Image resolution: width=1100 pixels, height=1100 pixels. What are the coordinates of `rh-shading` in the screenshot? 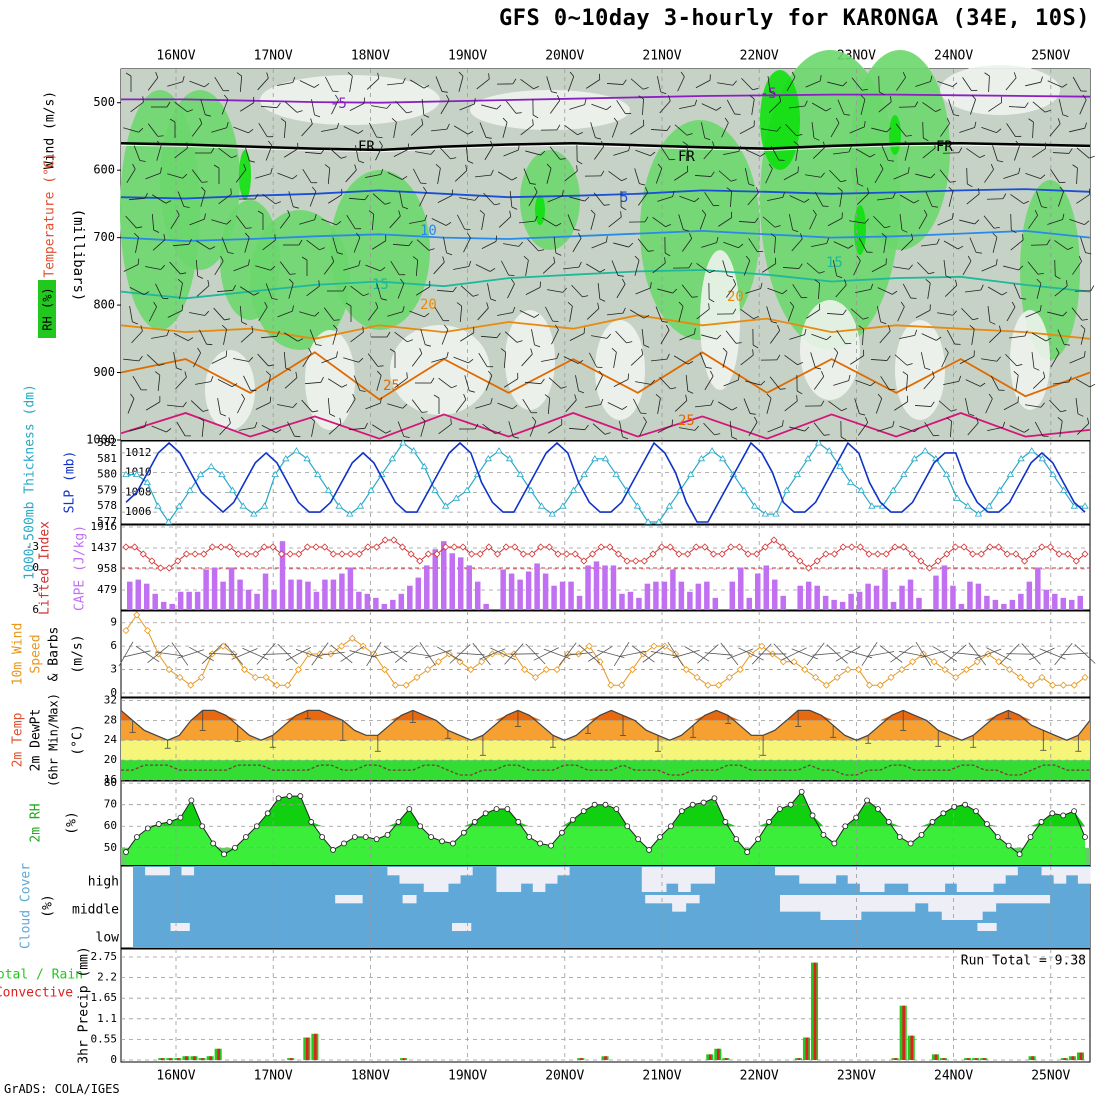 It's located at (1000, 90).